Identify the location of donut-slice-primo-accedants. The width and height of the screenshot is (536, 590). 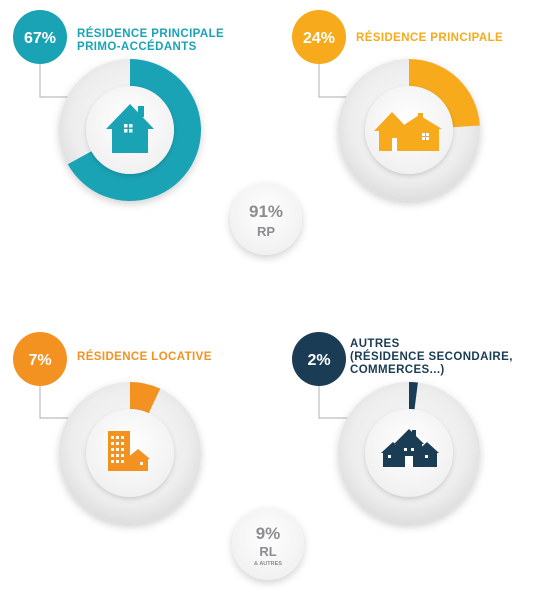
(134, 129).